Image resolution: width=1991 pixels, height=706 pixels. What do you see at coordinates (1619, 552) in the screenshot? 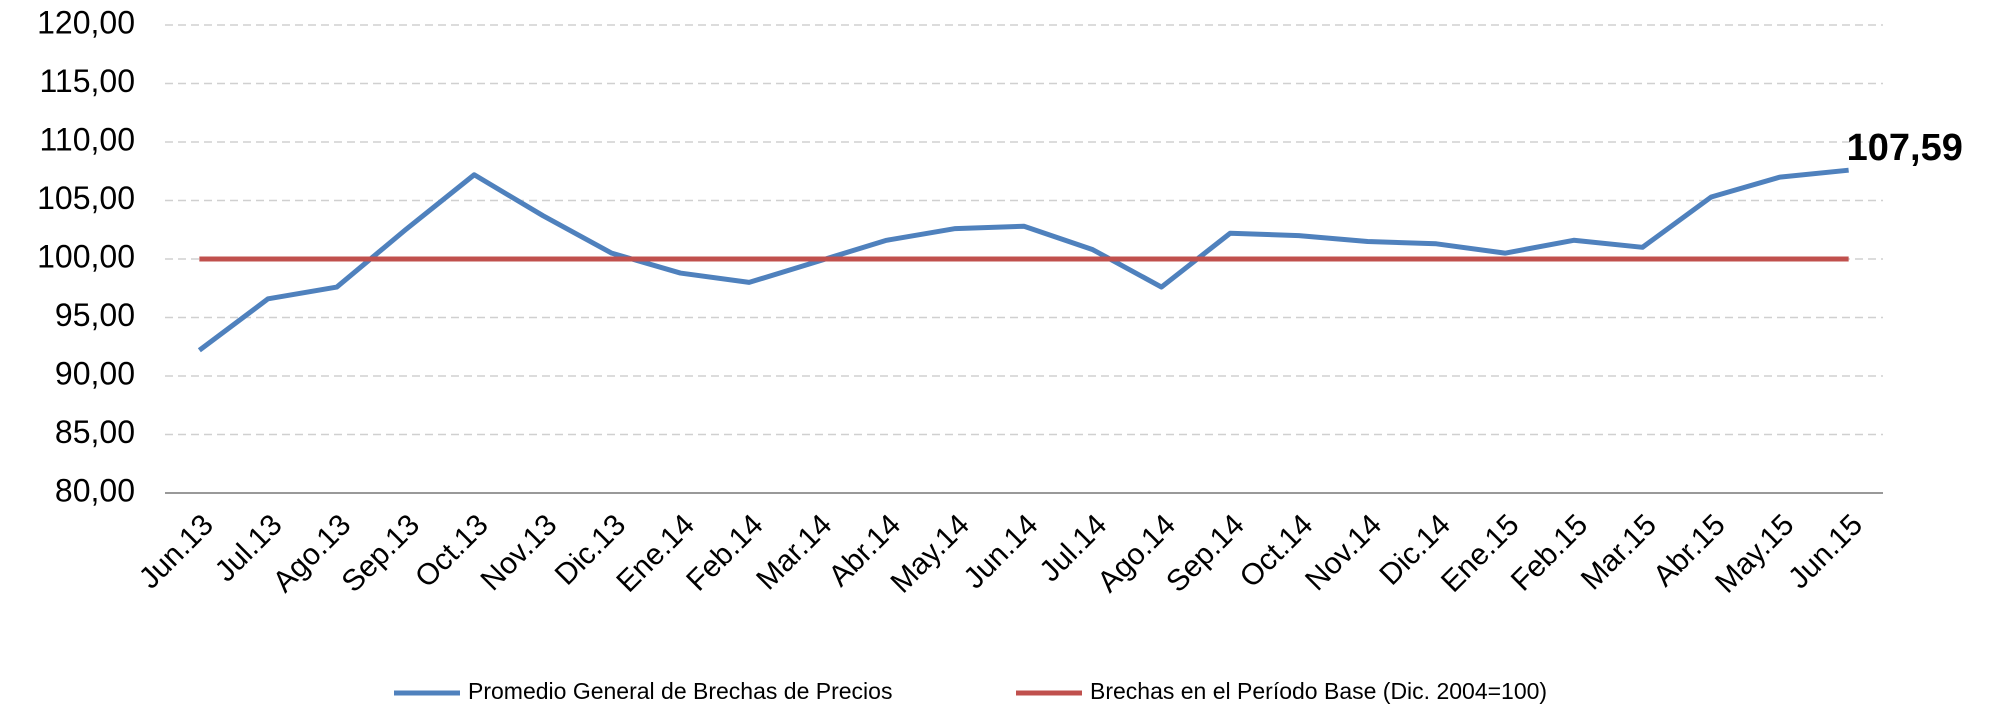
I see `x-tick-label: Mar.15` at bounding box center [1619, 552].